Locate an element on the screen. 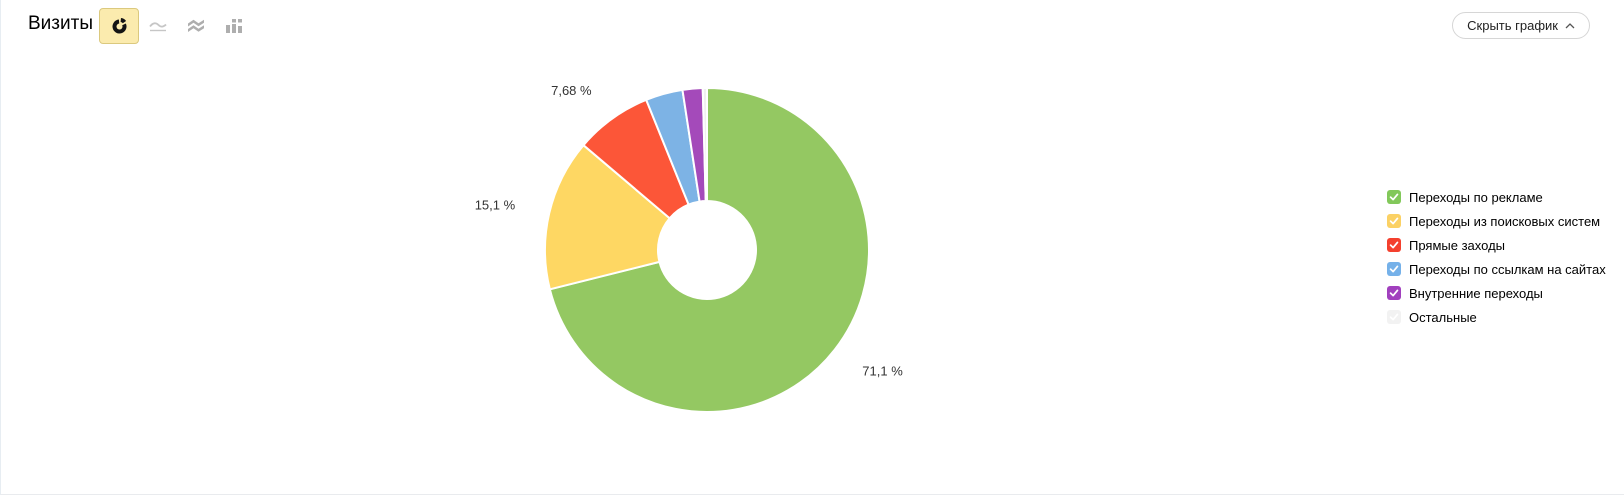  legend-item-label: Переходы по рекламе is located at coordinates (1476, 197).